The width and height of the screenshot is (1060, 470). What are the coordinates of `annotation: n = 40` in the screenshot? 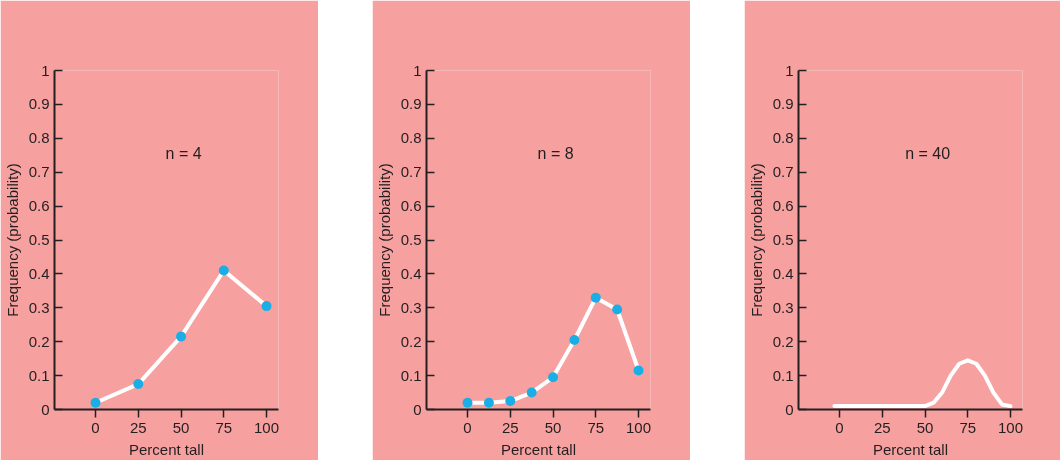 It's located at (928, 154).